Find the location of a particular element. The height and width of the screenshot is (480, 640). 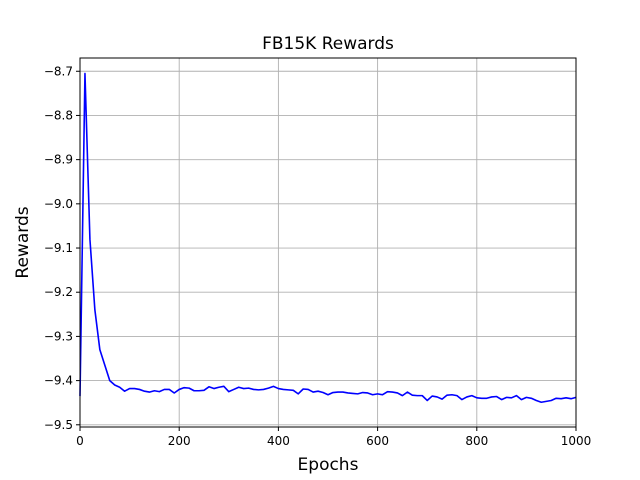

y-tick-label: −9.5 is located at coordinates (58, 425).